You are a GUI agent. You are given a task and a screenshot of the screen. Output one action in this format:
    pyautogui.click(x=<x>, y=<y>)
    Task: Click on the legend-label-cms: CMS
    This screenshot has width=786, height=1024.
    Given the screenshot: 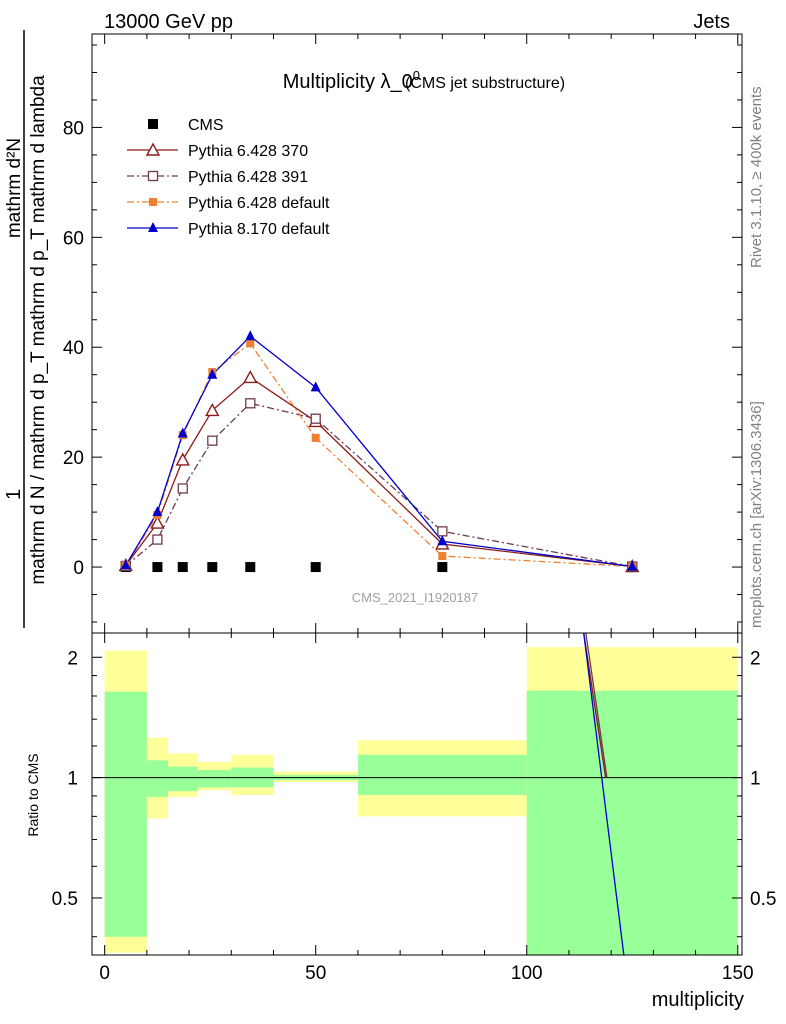 What is the action you would take?
    pyautogui.click(x=206, y=125)
    